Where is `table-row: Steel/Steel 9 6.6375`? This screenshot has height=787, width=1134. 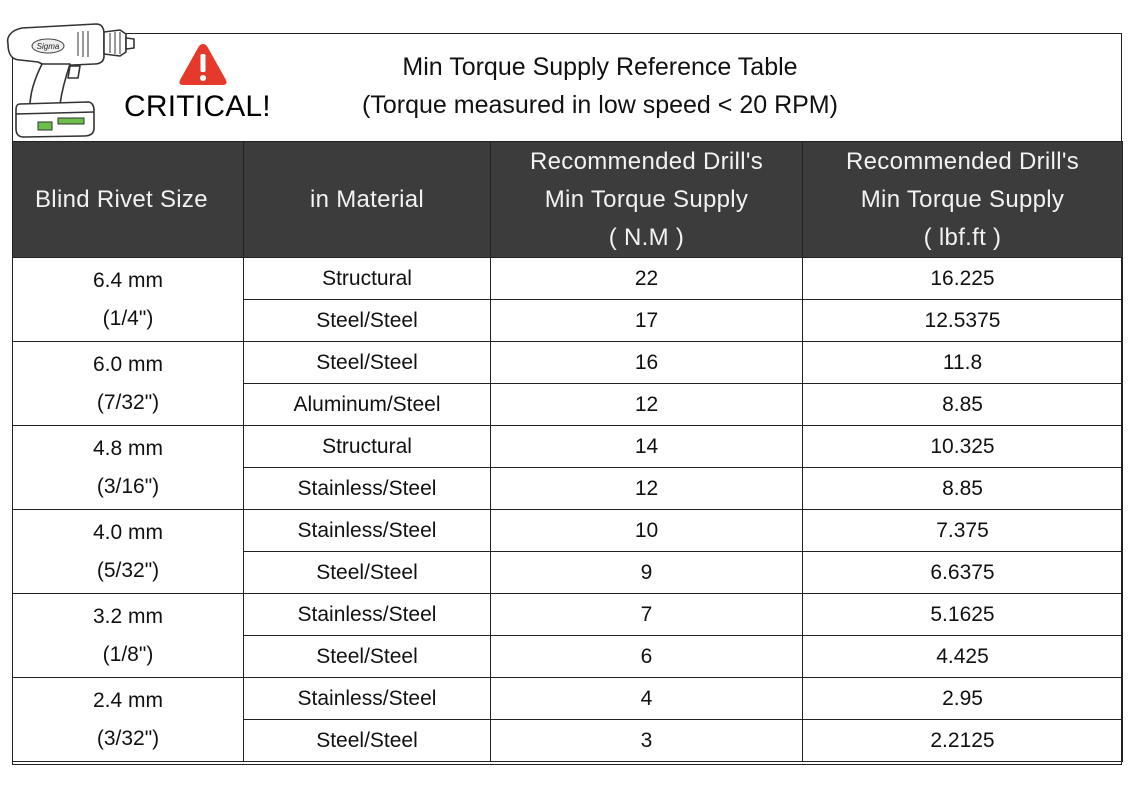 table-row: Steel/Steel 9 6.6375 is located at coordinates (568, 572).